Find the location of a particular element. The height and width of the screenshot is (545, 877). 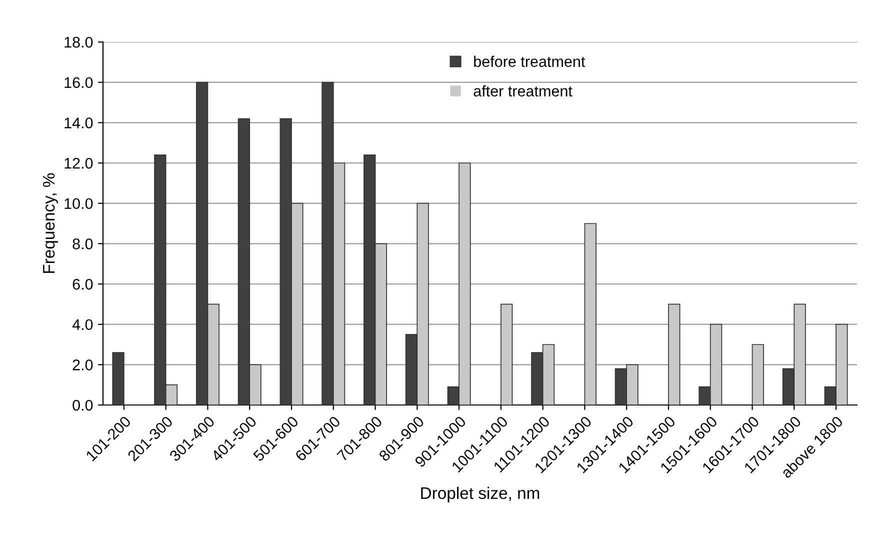

legend-label: after treatment is located at coordinates (523, 90).